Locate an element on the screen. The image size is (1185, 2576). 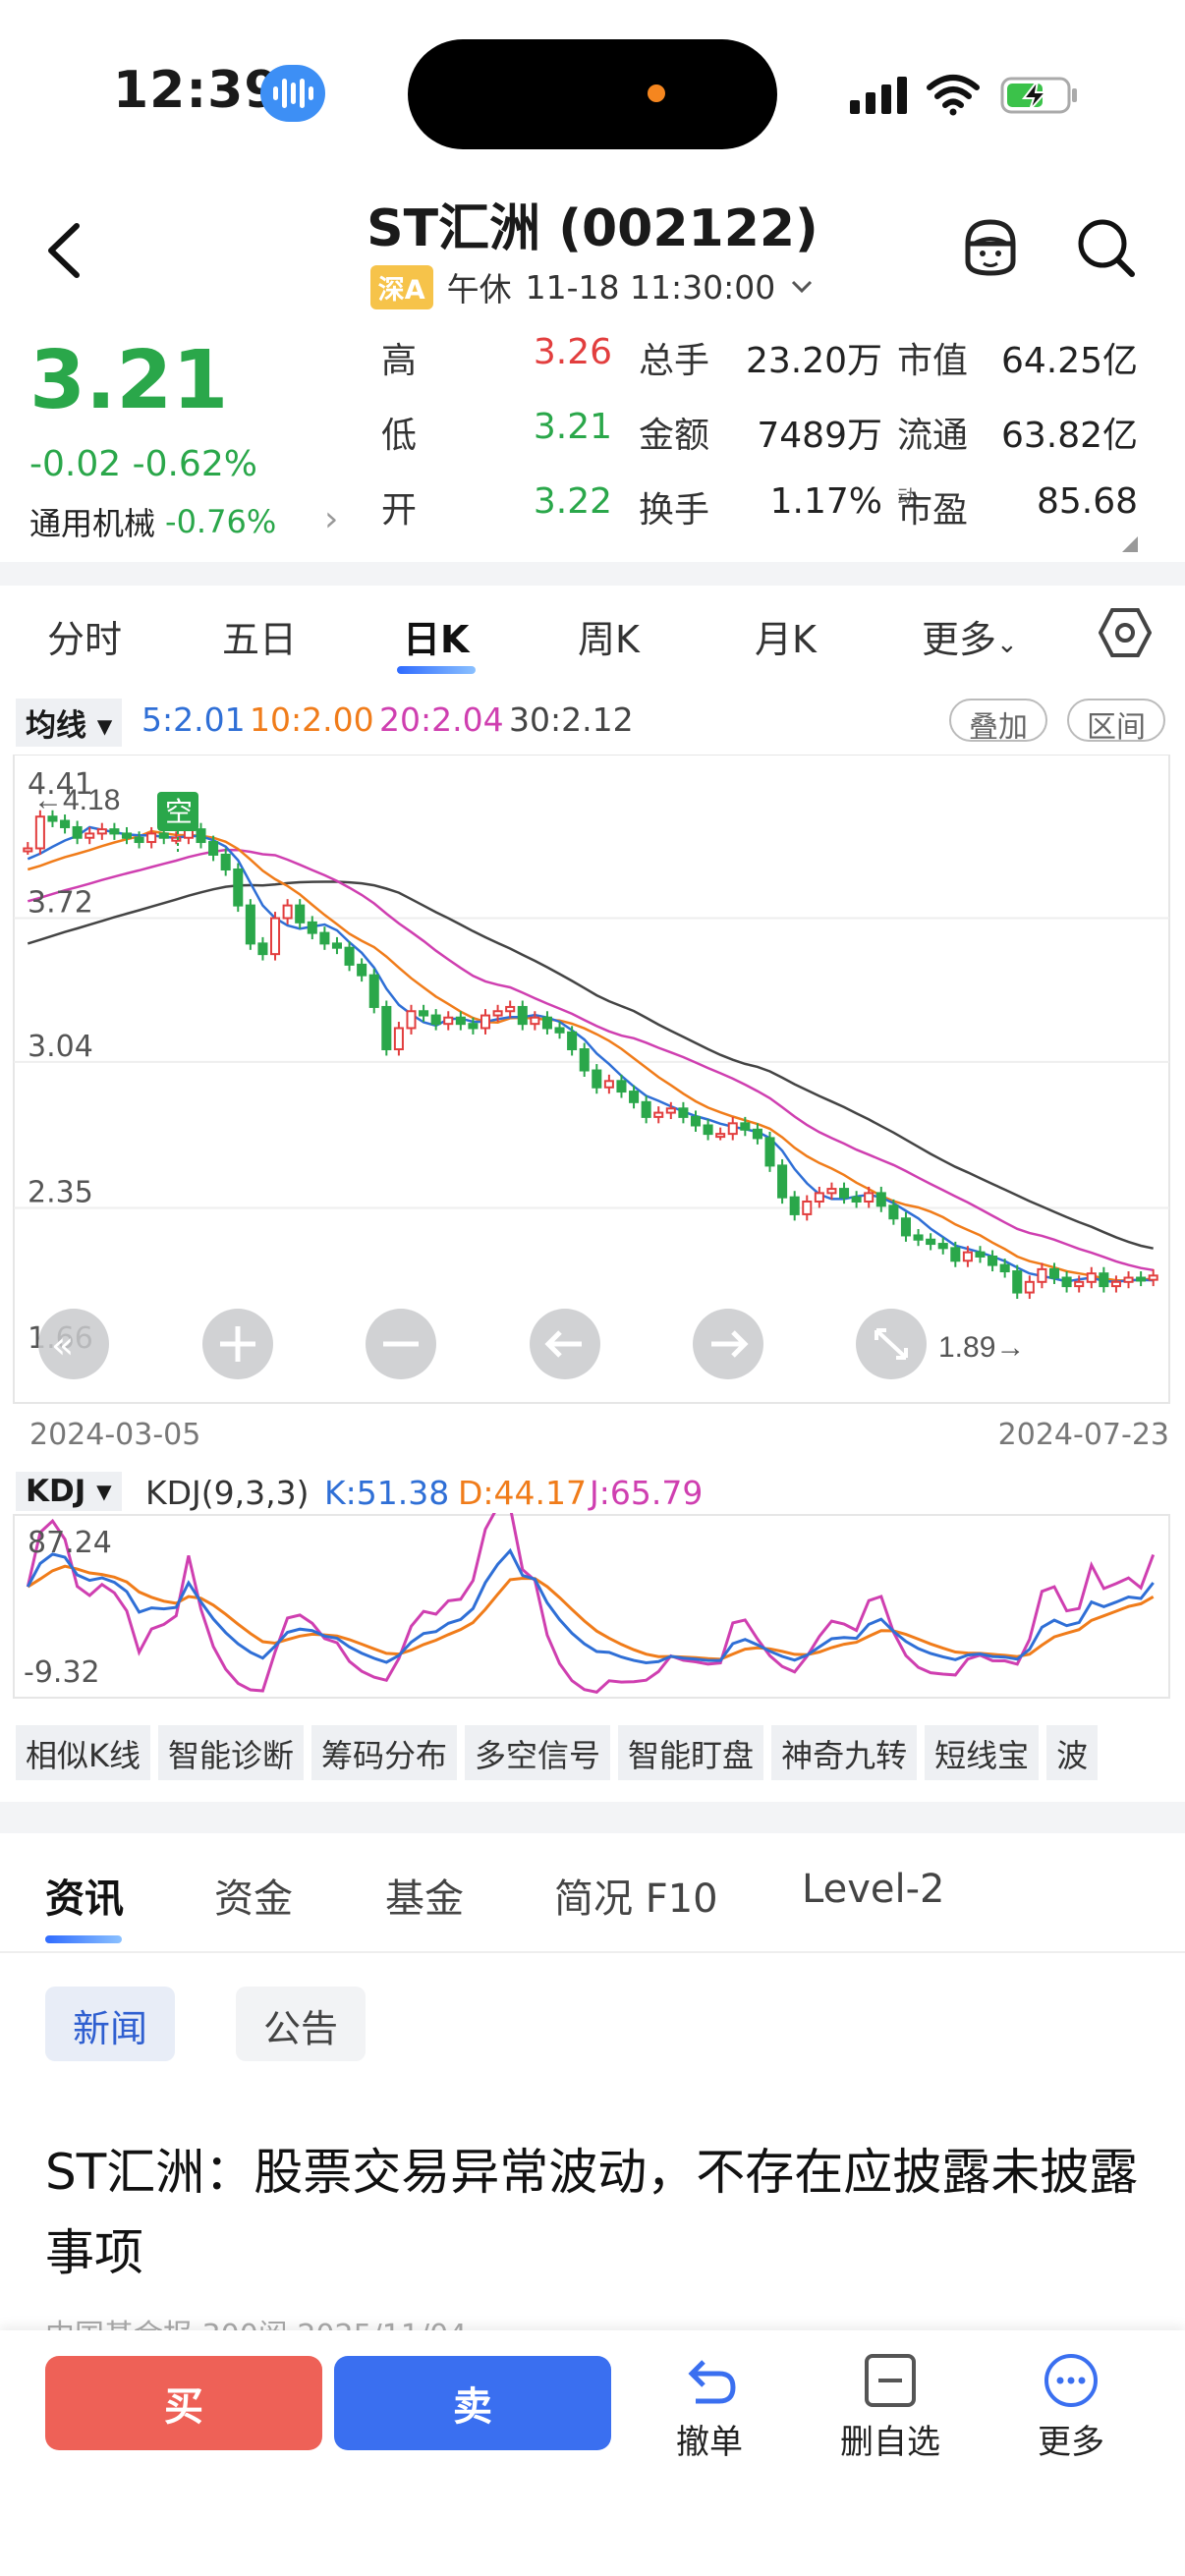
kdj-chart: 87.24 -9.32 is located at coordinates (592, 1606).